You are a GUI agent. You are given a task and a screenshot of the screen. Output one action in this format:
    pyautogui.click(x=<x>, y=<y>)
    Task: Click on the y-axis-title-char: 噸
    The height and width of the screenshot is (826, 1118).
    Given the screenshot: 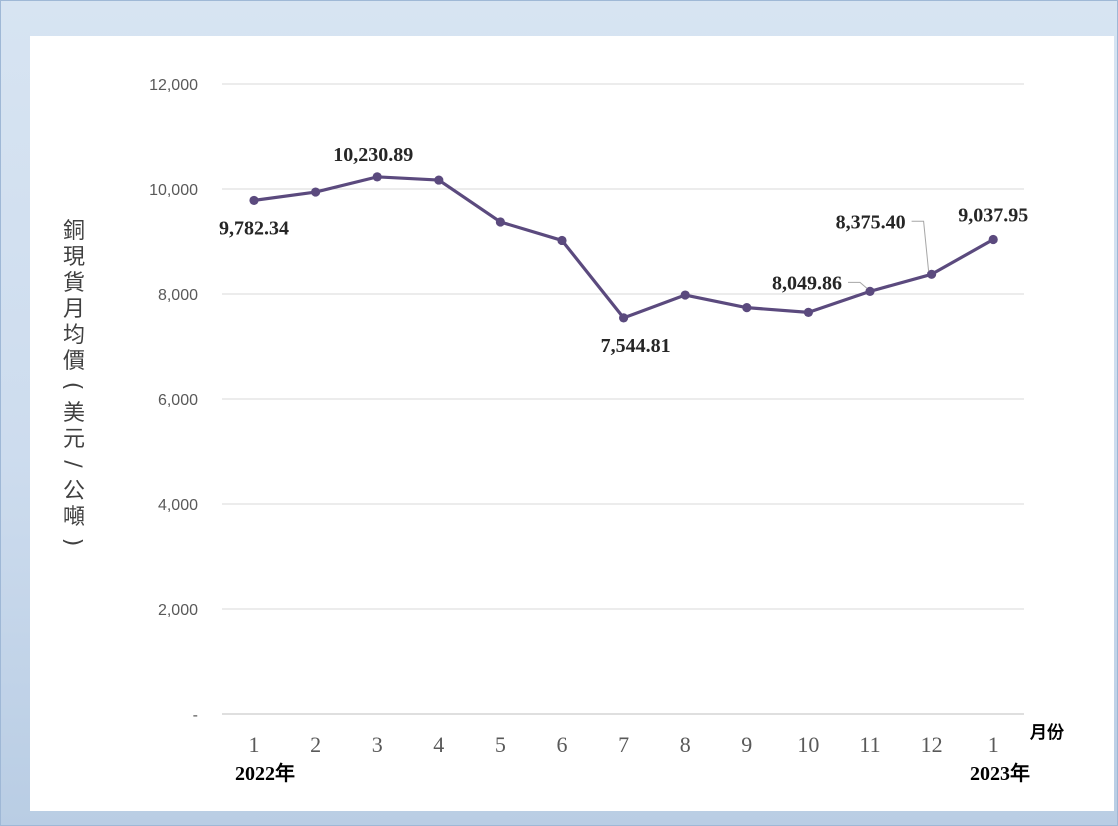 What is the action you would take?
    pyautogui.click(x=74, y=517)
    